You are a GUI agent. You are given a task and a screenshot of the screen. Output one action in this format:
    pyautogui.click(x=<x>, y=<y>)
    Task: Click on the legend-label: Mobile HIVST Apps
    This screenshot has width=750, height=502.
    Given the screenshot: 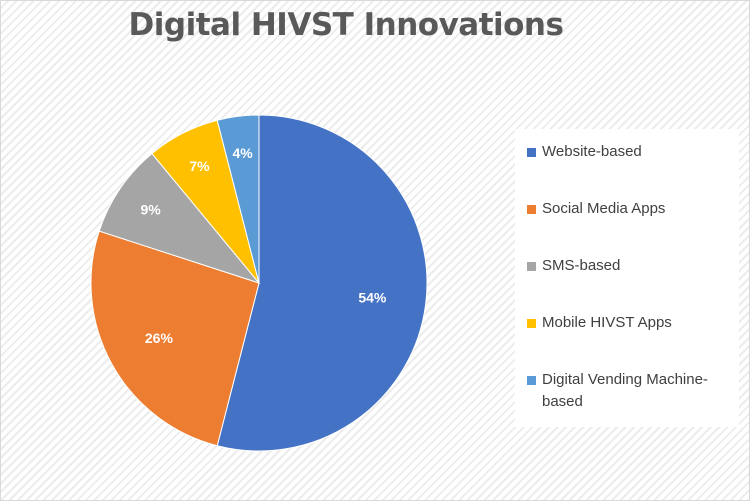 What is the action you would take?
    pyautogui.click(x=607, y=322)
    